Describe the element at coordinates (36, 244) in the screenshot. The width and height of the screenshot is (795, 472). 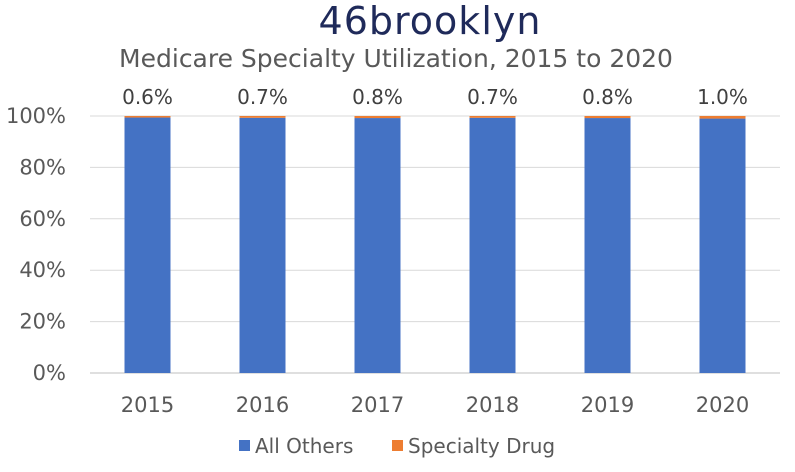
I see `y-axis: 0% 20% 40% 60% 80% 100%` at that location.